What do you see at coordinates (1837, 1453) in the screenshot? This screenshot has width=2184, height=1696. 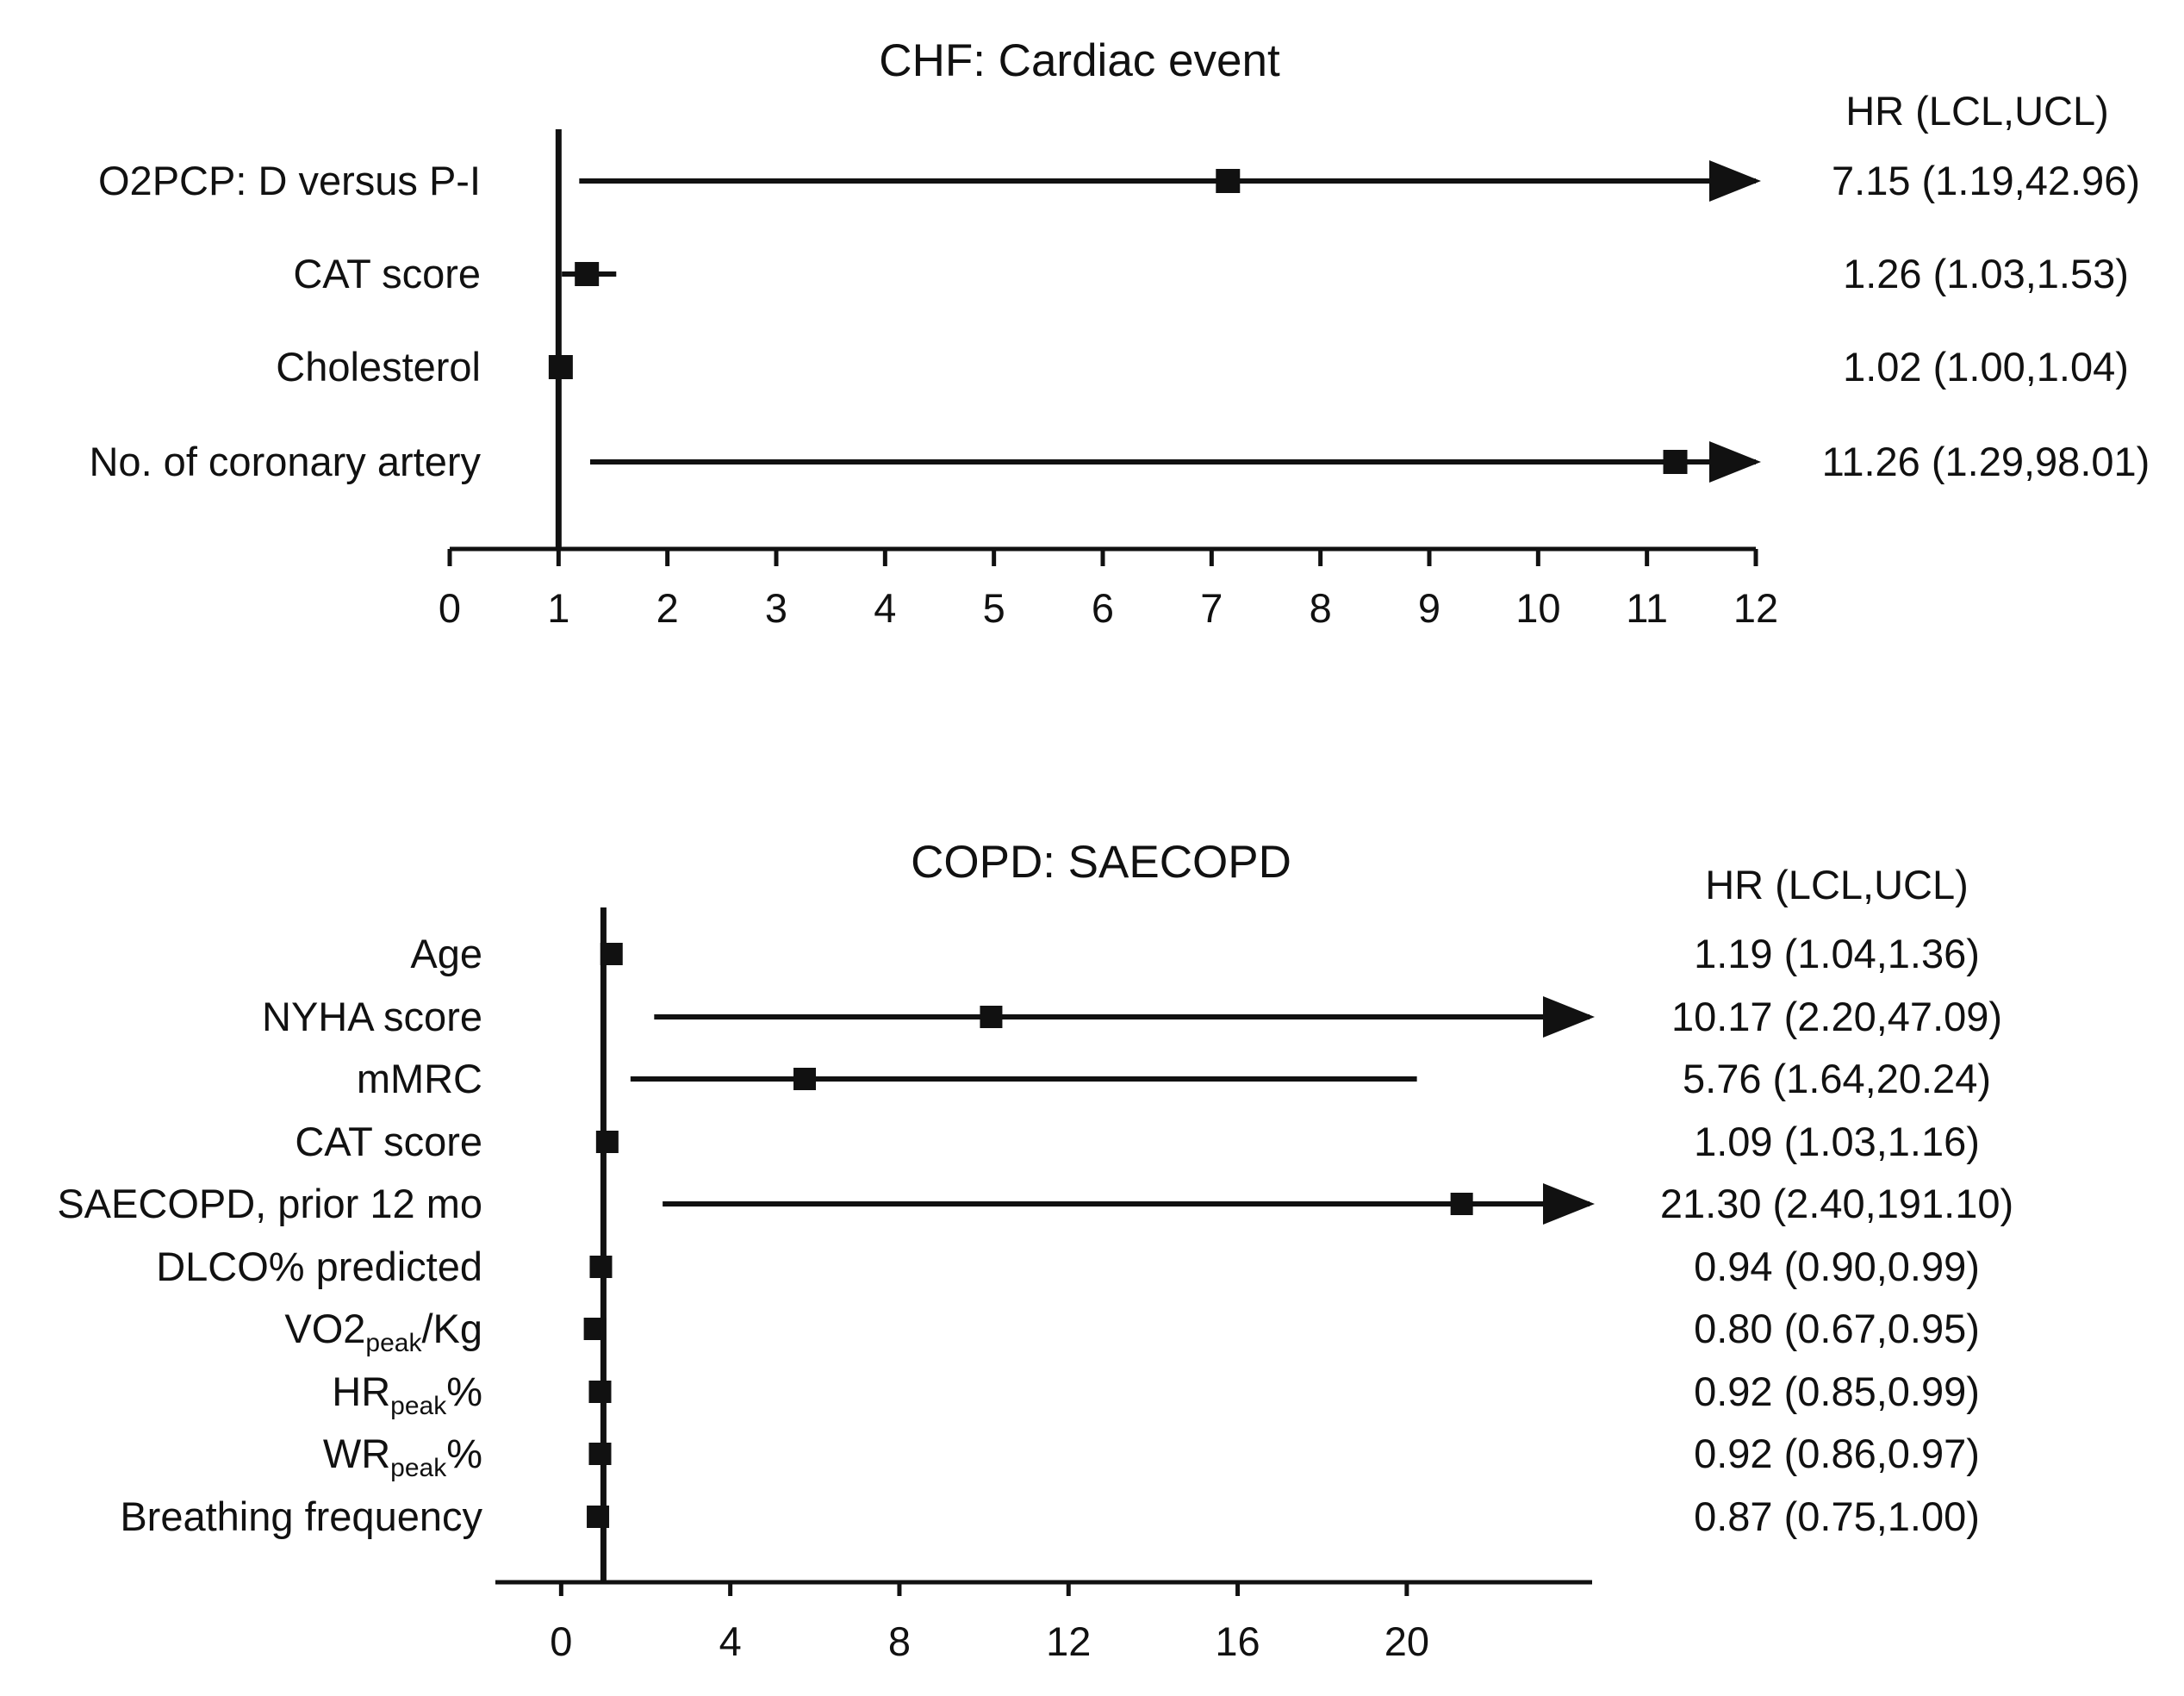 I see `copd-row-hr-value: 0.92 (0.86,0.97)` at bounding box center [1837, 1453].